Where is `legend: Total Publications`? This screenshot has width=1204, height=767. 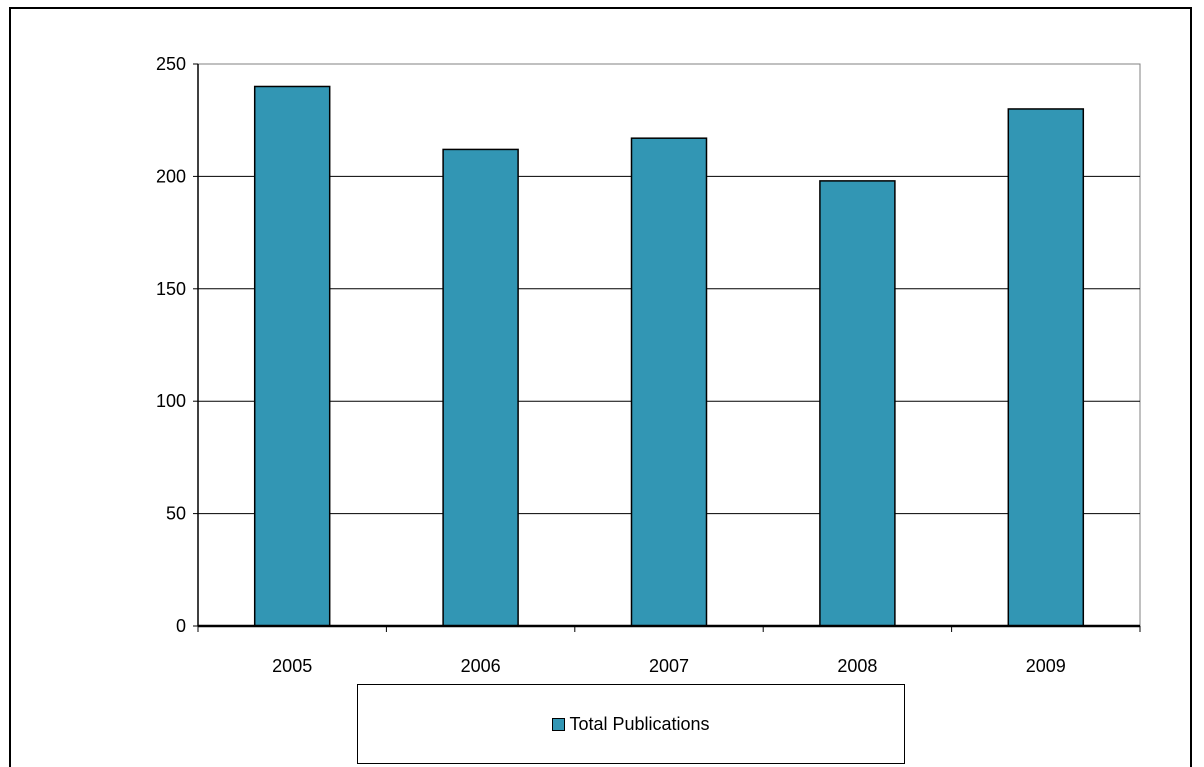 legend: Total Publications is located at coordinates (631, 724).